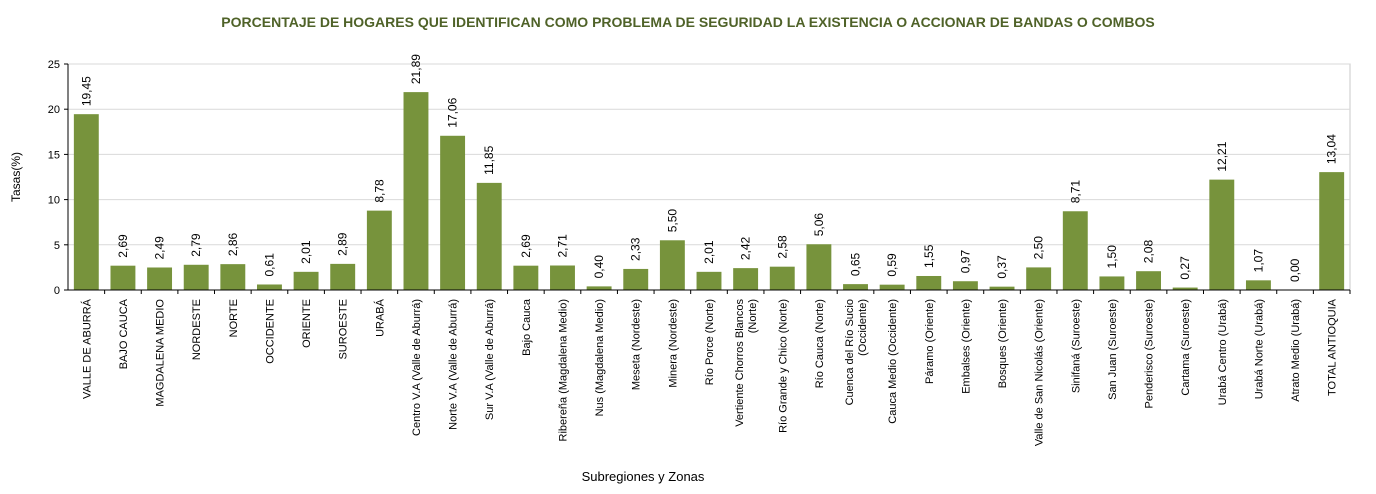  I want to click on x-tick-label: Bajo Cauca, so click(527, 327).